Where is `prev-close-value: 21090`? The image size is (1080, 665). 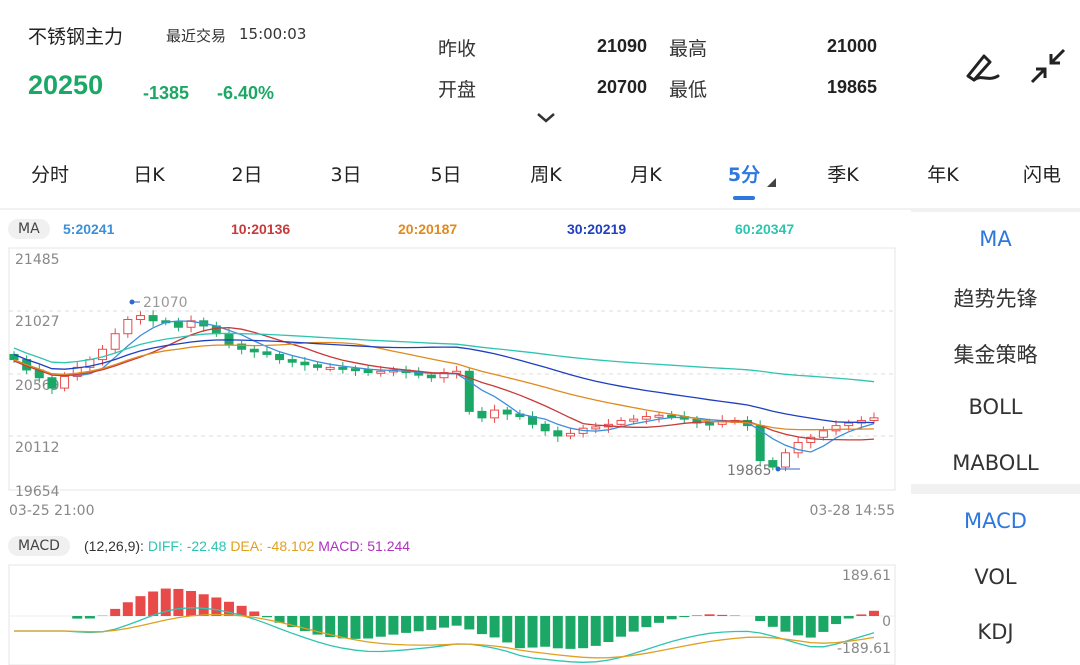
prev-close-value: 21090 is located at coordinates (621, 46).